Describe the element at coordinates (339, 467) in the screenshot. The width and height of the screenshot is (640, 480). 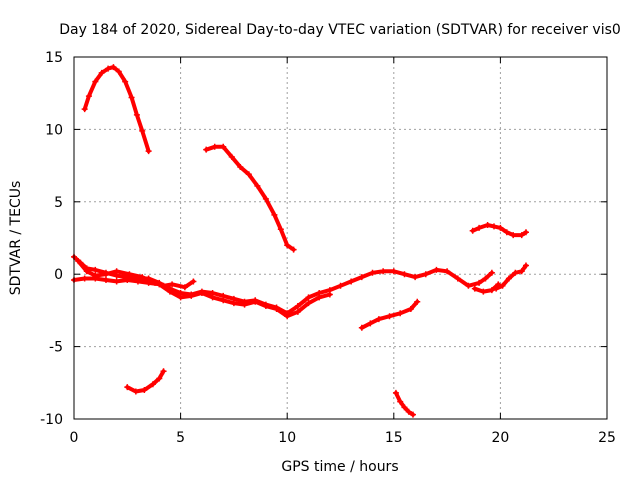
I see `x-axis-label: GPS time / hours` at that location.